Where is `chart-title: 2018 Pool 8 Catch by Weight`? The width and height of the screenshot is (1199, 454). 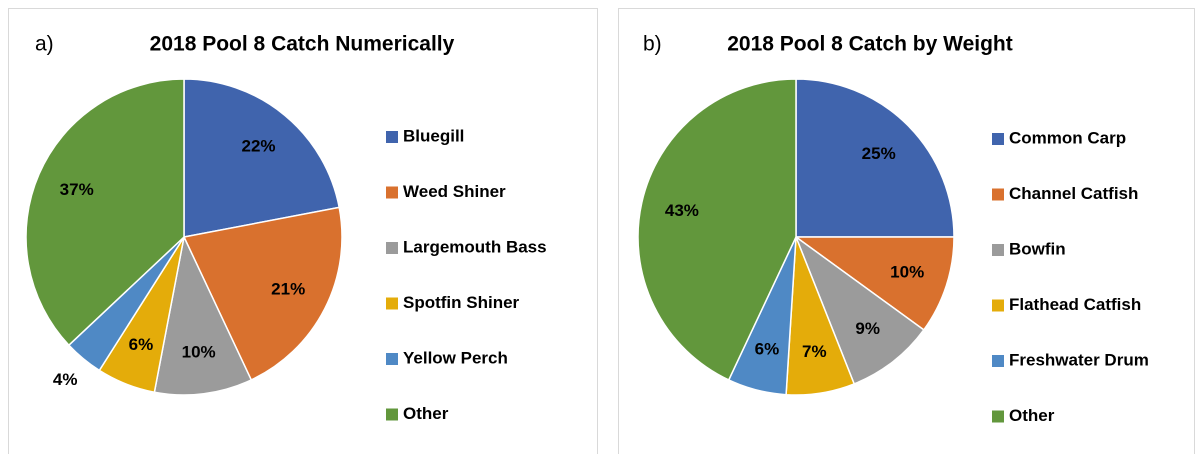 chart-title: 2018 Pool 8 Catch by Weight is located at coordinates (870, 44).